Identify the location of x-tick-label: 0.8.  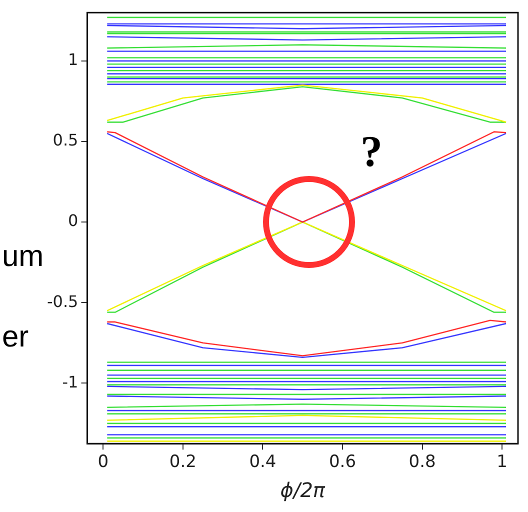
(422, 462).